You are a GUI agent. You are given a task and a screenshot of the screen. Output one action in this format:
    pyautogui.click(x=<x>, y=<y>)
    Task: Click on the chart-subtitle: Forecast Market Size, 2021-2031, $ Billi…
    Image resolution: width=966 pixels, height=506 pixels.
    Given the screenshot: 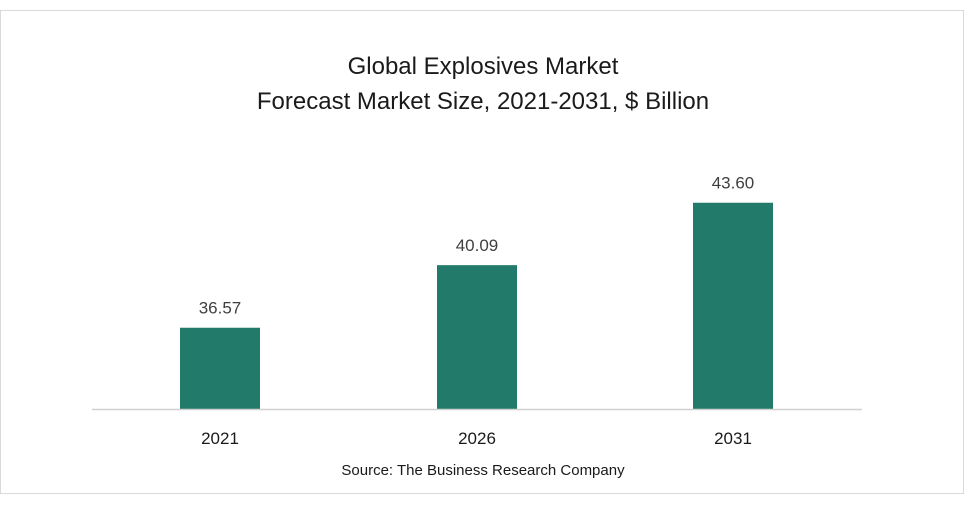 What is the action you would take?
    pyautogui.click(x=483, y=101)
    